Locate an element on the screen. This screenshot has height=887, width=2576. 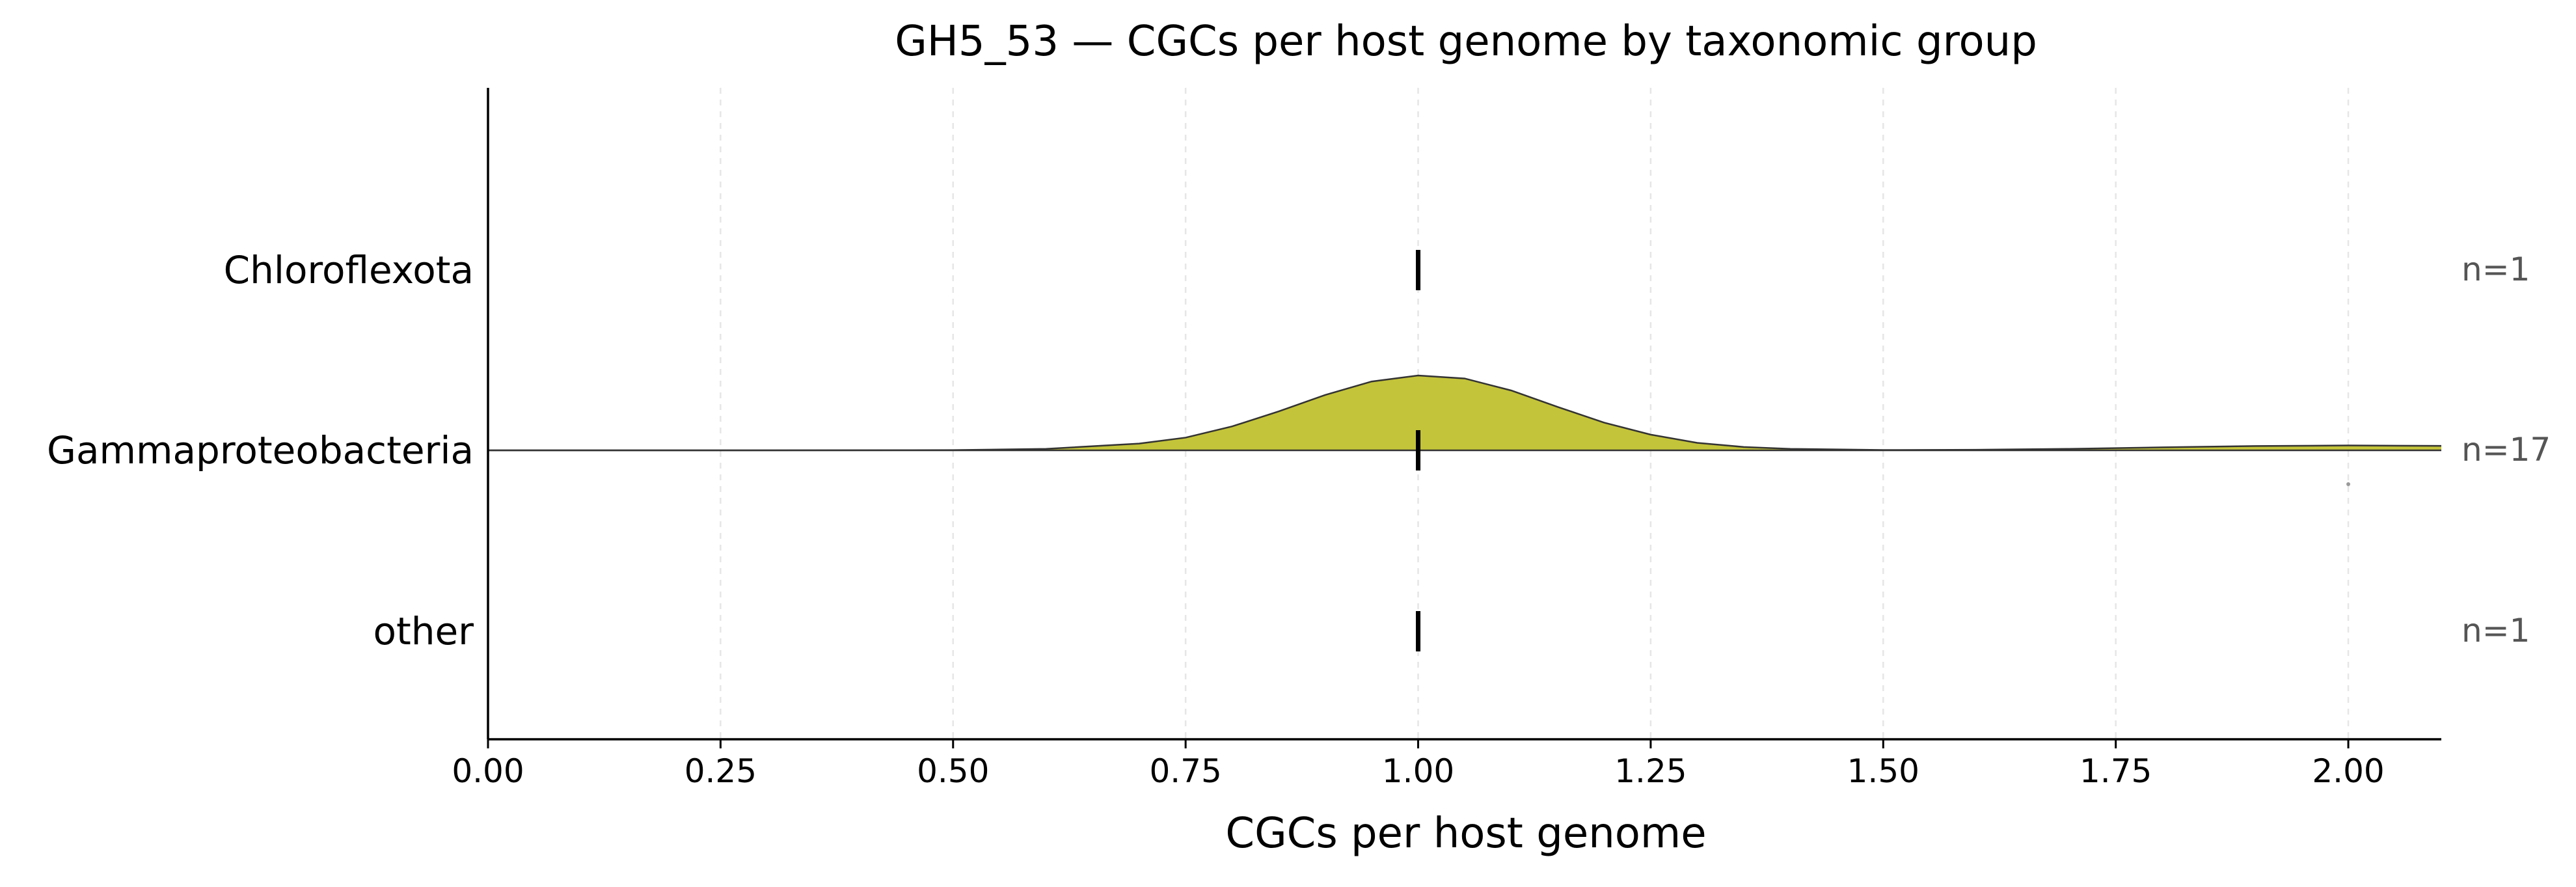
x-tick-label: 1.25 is located at coordinates (1650, 771).